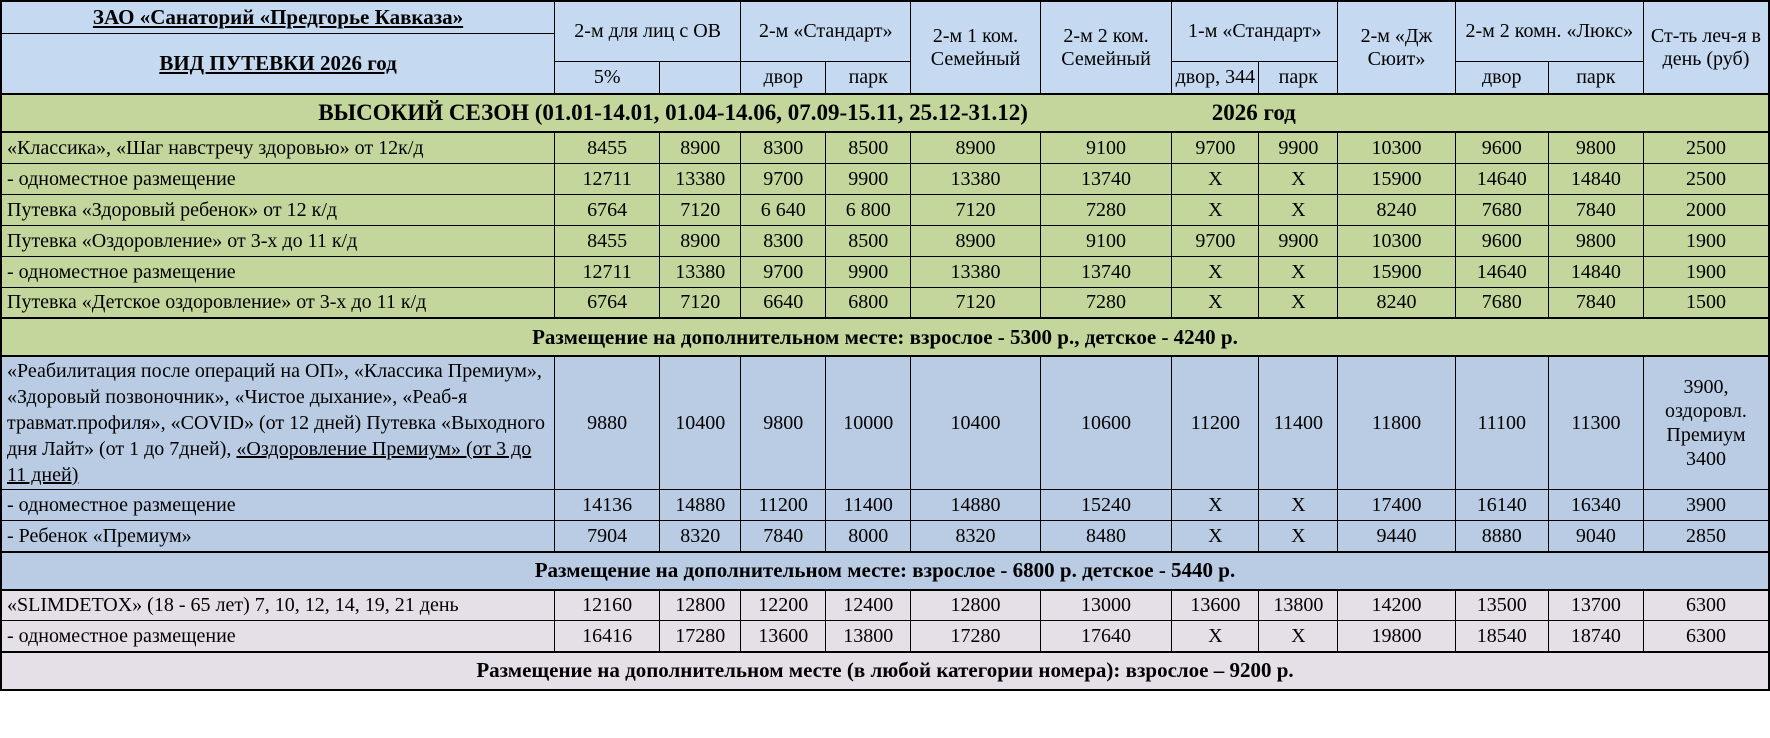 This screenshot has width=1770, height=738. What do you see at coordinates (1595, 147) in the screenshot?
I see `price-cell: 9800` at bounding box center [1595, 147].